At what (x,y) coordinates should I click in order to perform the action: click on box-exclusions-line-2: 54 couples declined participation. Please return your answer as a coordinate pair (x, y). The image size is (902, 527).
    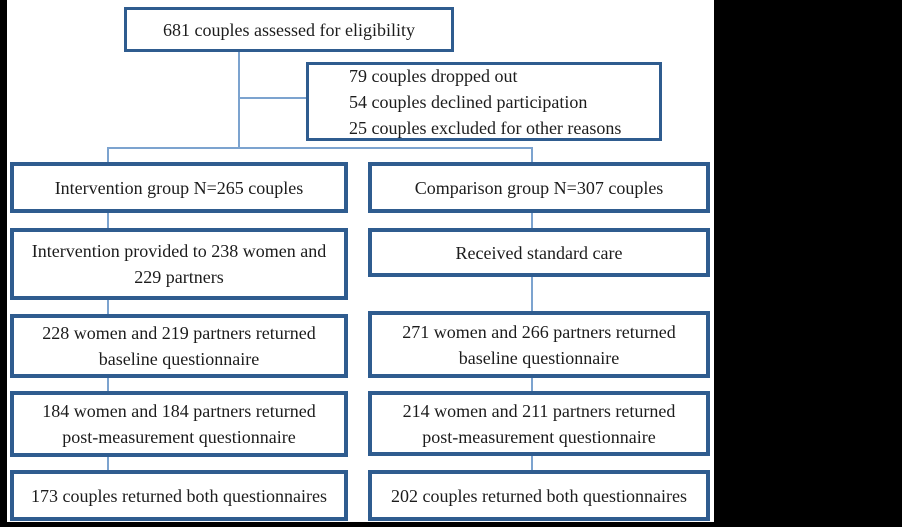
    Looking at the image, I should click on (468, 101).